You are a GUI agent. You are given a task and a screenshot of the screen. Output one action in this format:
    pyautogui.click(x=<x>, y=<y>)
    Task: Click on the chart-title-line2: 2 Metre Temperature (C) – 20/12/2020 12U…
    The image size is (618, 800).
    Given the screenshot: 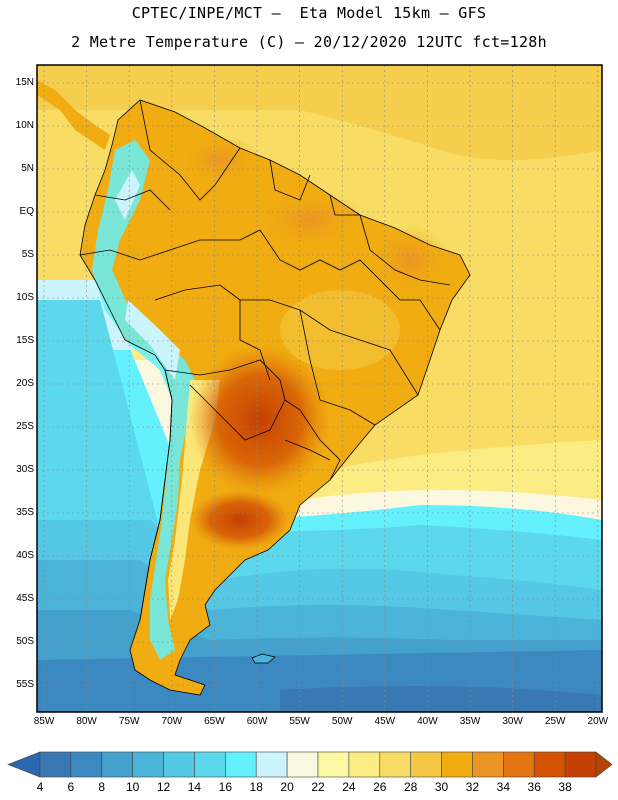 What is the action you would take?
    pyautogui.click(x=309, y=42)
    